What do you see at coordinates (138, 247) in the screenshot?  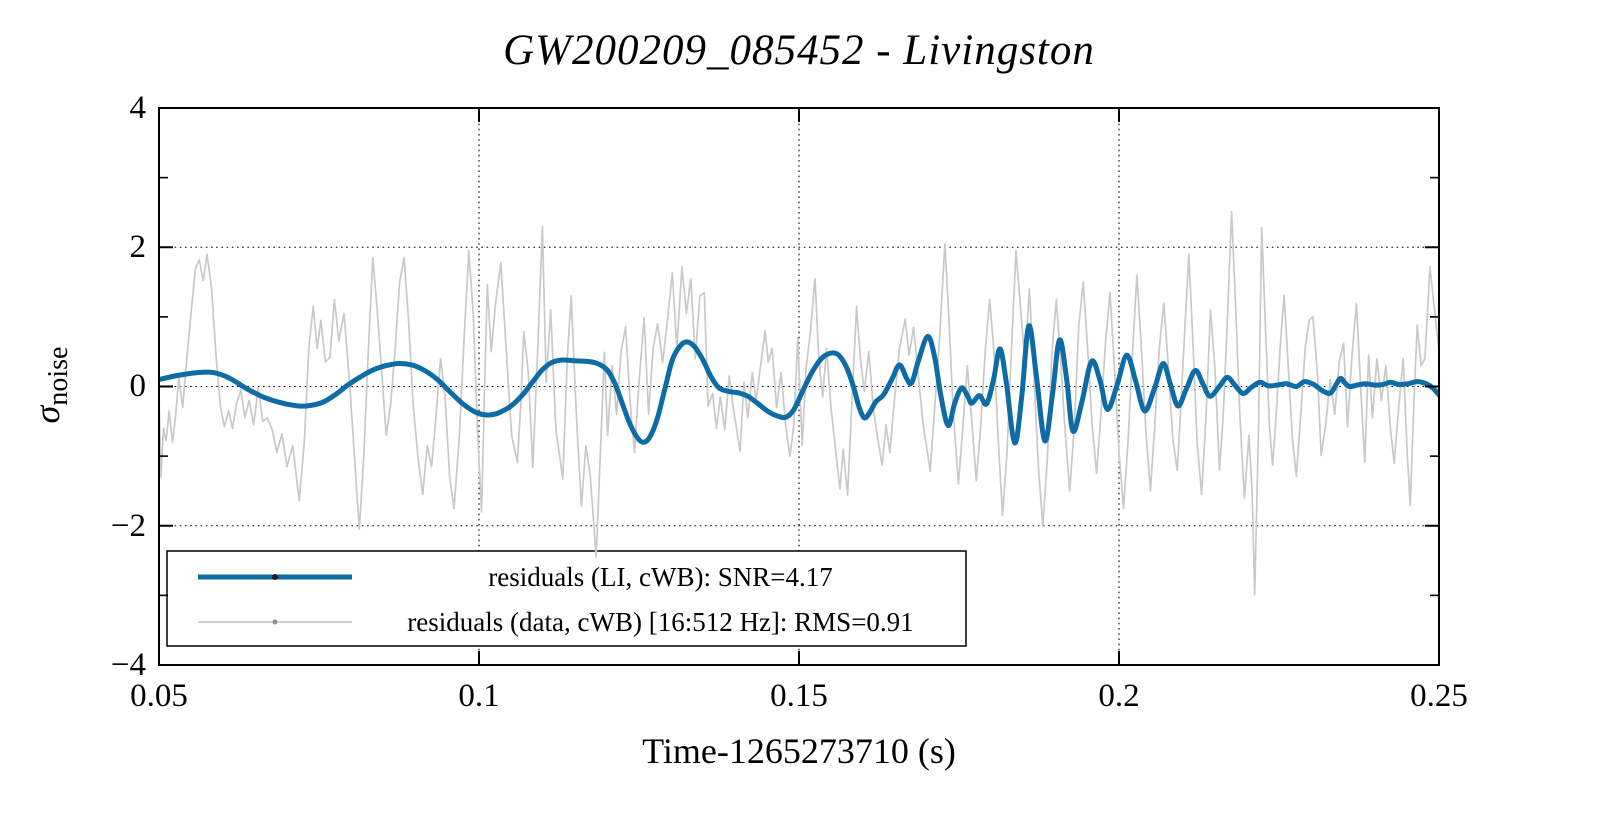 I see `y-tick-label-2: 2` at bounding box center [138, 247].